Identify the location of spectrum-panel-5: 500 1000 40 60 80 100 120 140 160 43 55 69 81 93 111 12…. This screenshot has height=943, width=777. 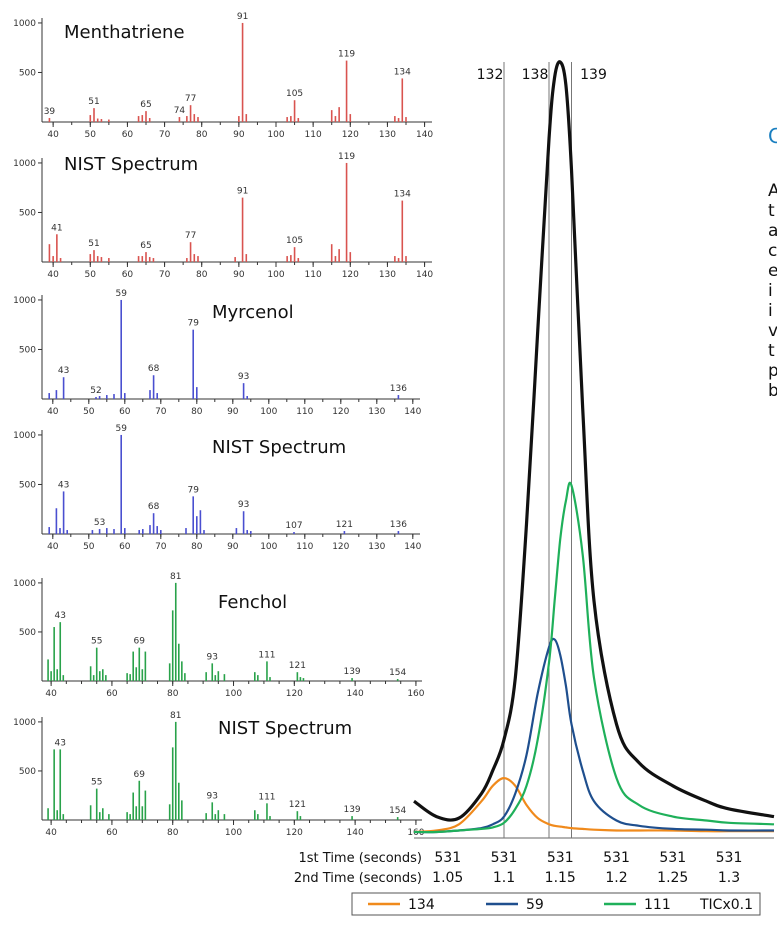
(219, 635).